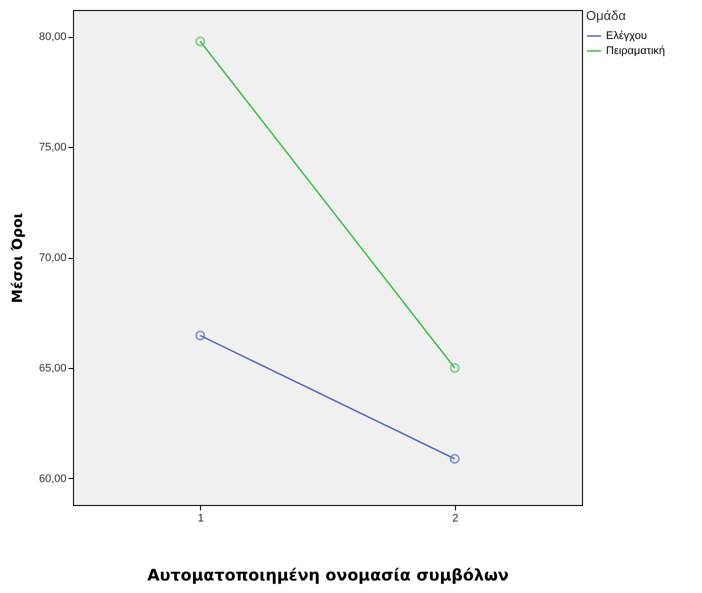 The image size is (702, 593). Describe the element at coordinates (52, 37) in the screenshot. I see `y-tick-label: 80,00` at that location.